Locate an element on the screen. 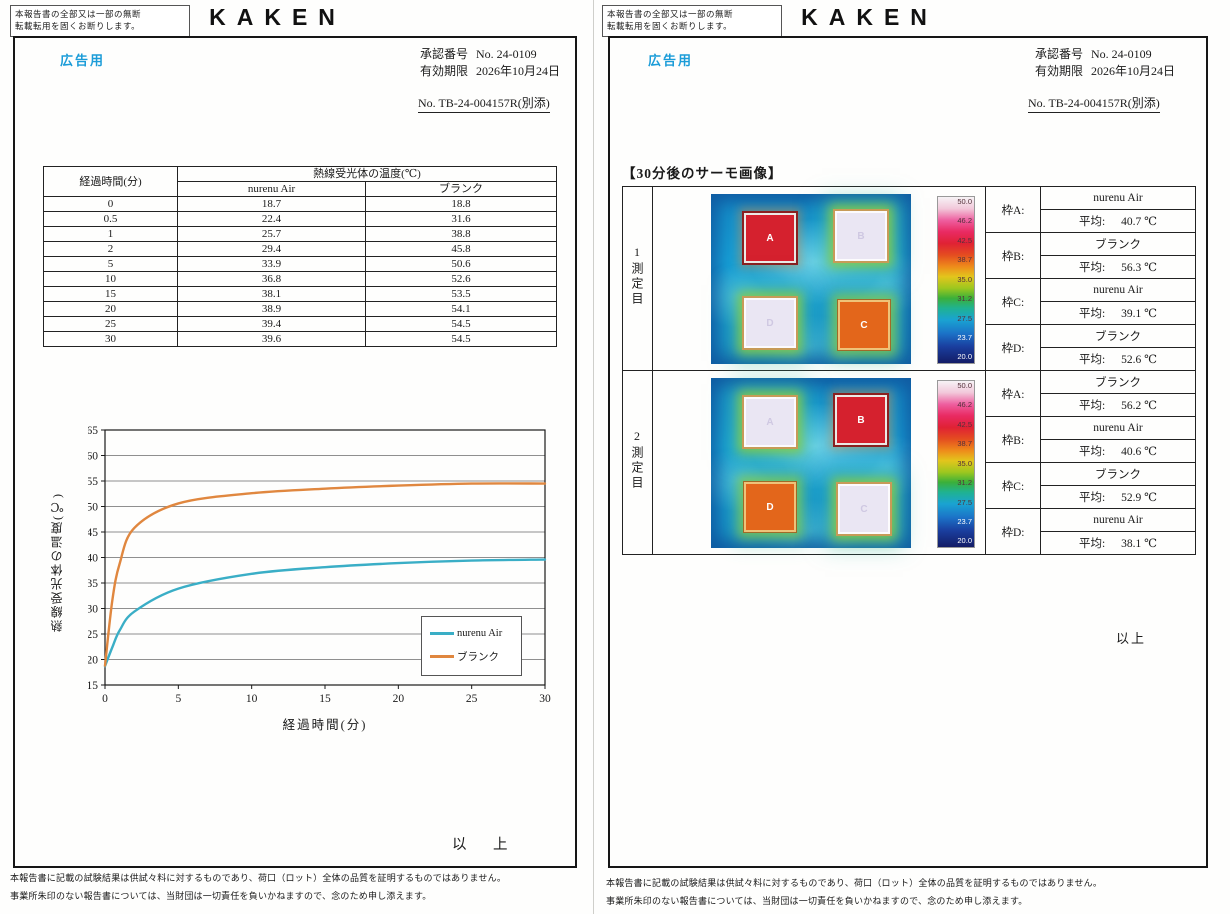  svg-text: 0 is located at coordinates (105, 699).